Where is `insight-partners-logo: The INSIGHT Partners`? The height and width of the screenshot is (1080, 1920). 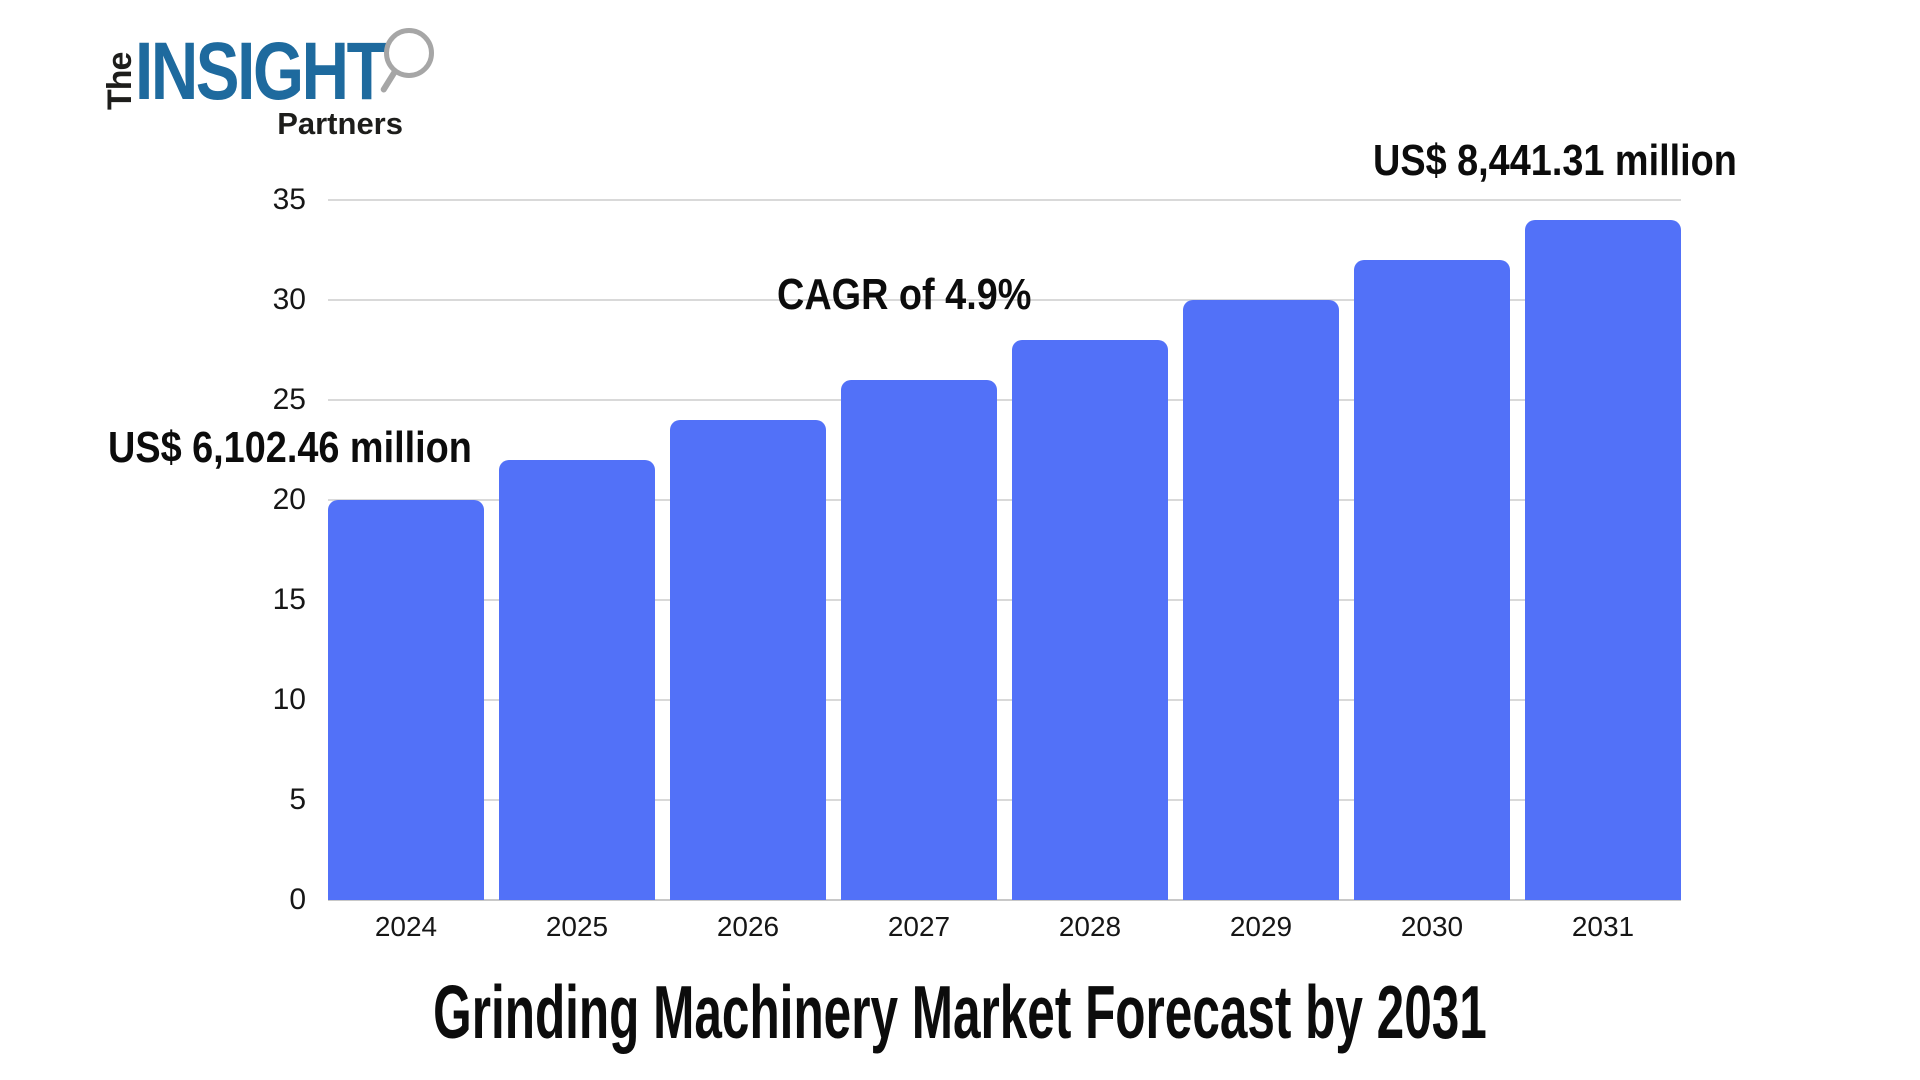
insight-partners-logo: The INSIGHT Partners is located at coordinates (282, 82).